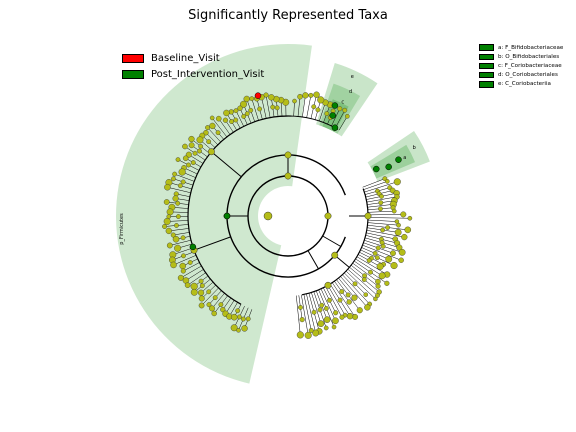 Image resolution: width=576 pixels, height=432 pixels. What do you see at coordinates (193, 58) in the screenshot?
I see `legend-item-baseline: Baseline_Visit` at bounding box center [193, 58].